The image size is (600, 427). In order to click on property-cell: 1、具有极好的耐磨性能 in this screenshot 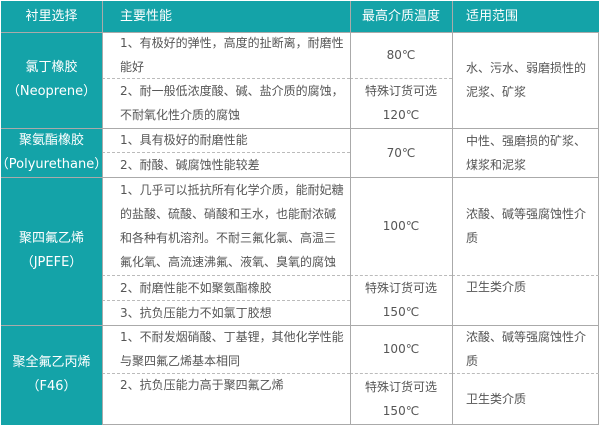, I will do `click(226, 140)`.